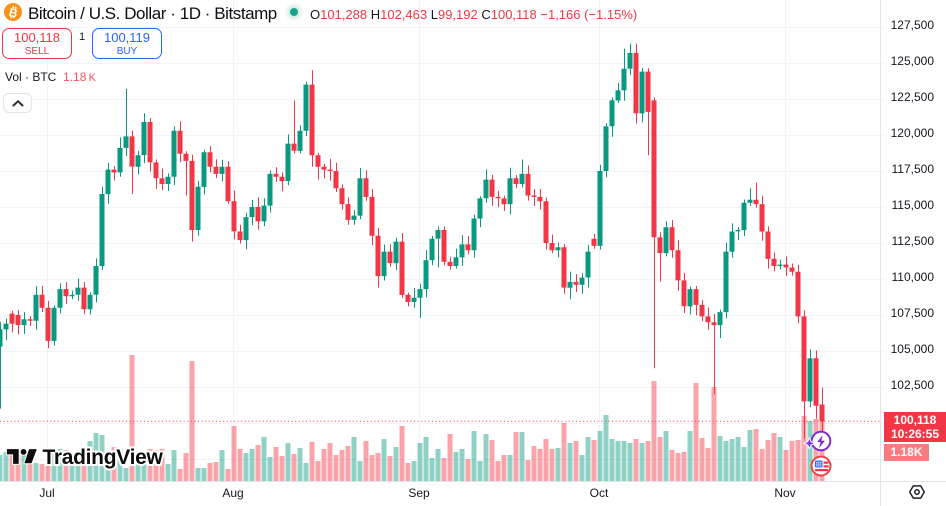 The image size is (946, 506). Describe the element at coordinates (12, 13) in the screenshot. I see `svg-text: B` at that location.